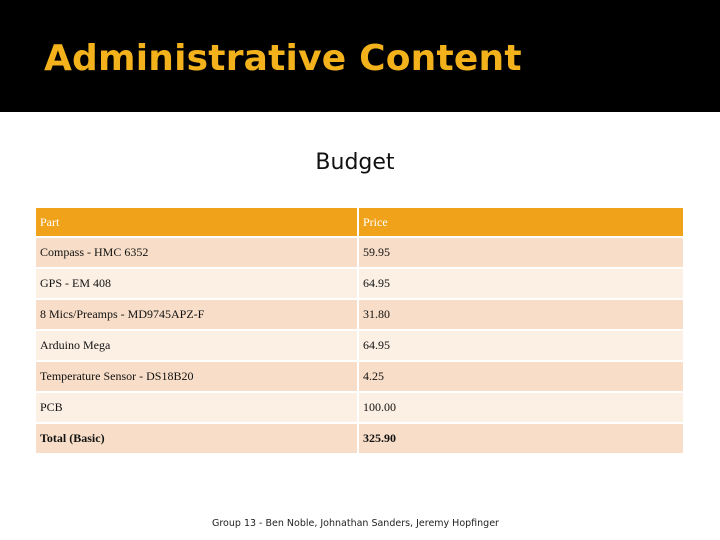  Describe the element at coordinates (521, 408) in the screenshot. I see `price-cell: 100.00` at that location.